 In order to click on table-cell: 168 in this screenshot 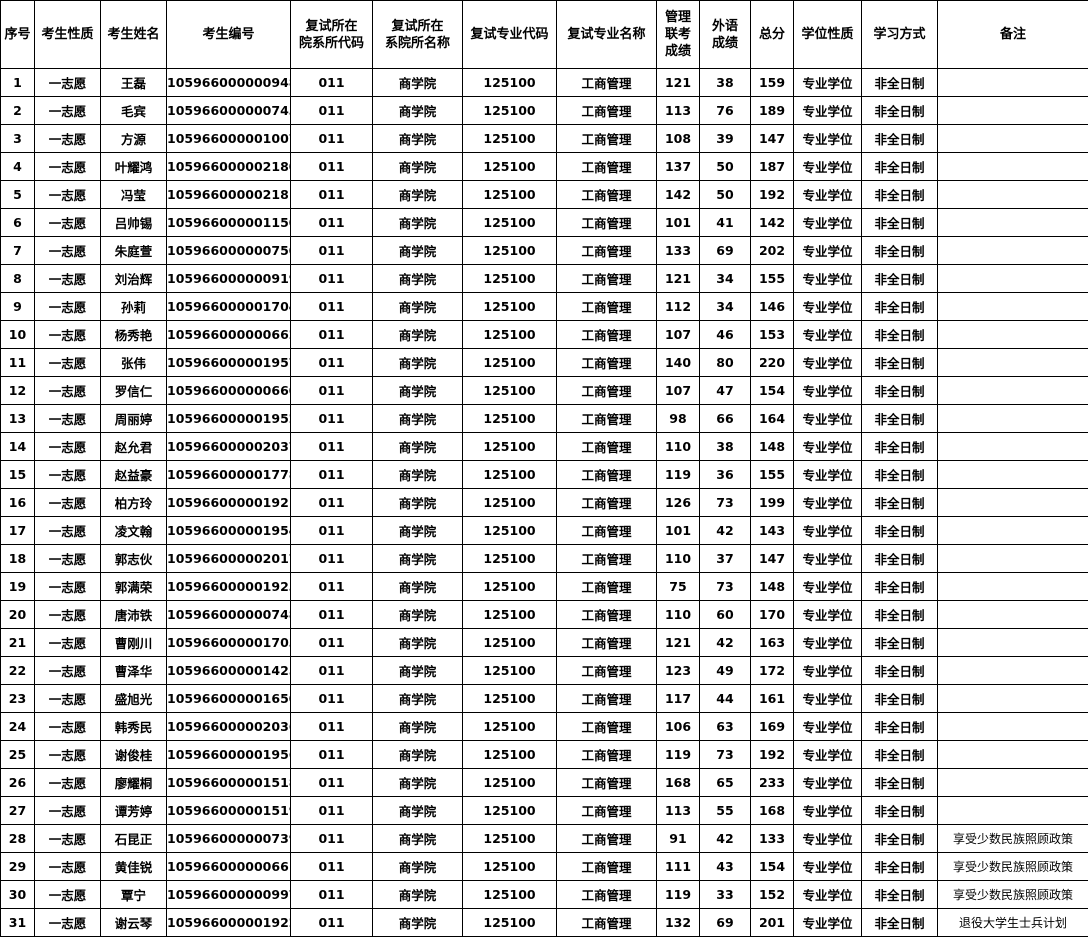, I will do `click(772, 810)`.